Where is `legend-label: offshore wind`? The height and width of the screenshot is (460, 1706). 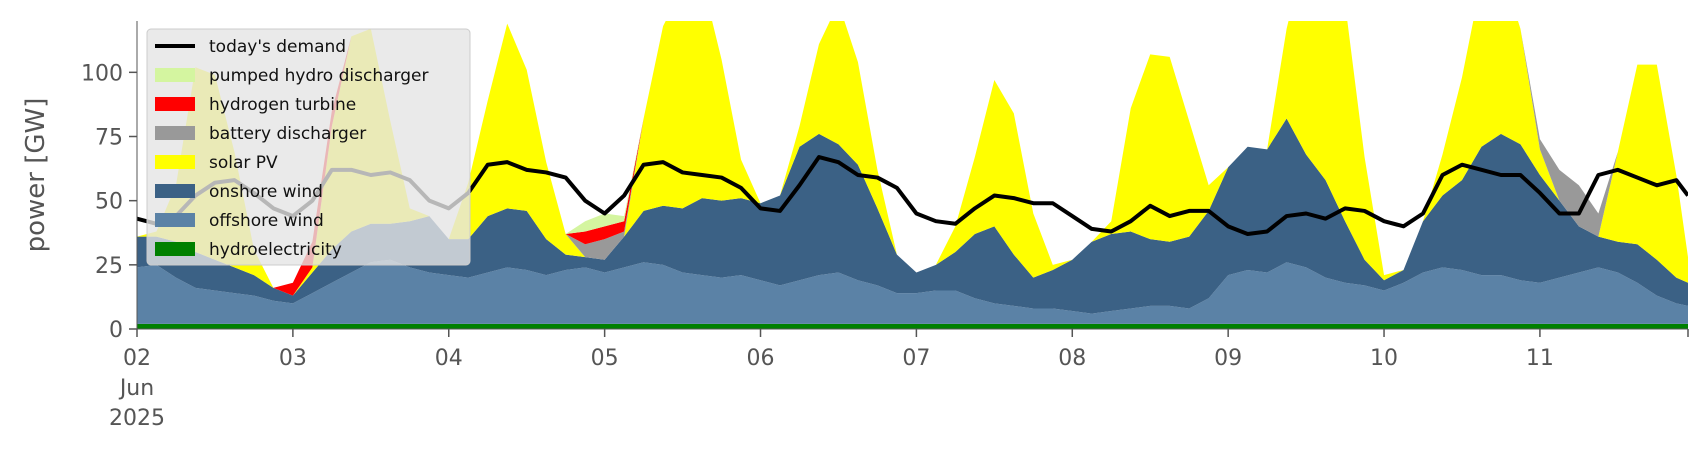
legend-label: offshore wind is located at coordinates (266, 221).